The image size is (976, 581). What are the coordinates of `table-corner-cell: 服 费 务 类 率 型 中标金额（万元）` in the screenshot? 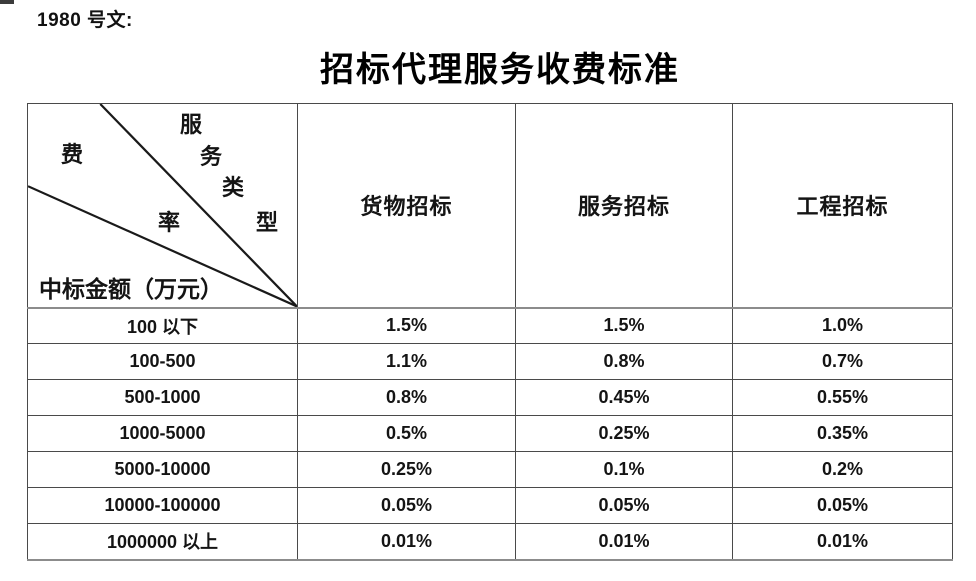 It's located at (162, 206).